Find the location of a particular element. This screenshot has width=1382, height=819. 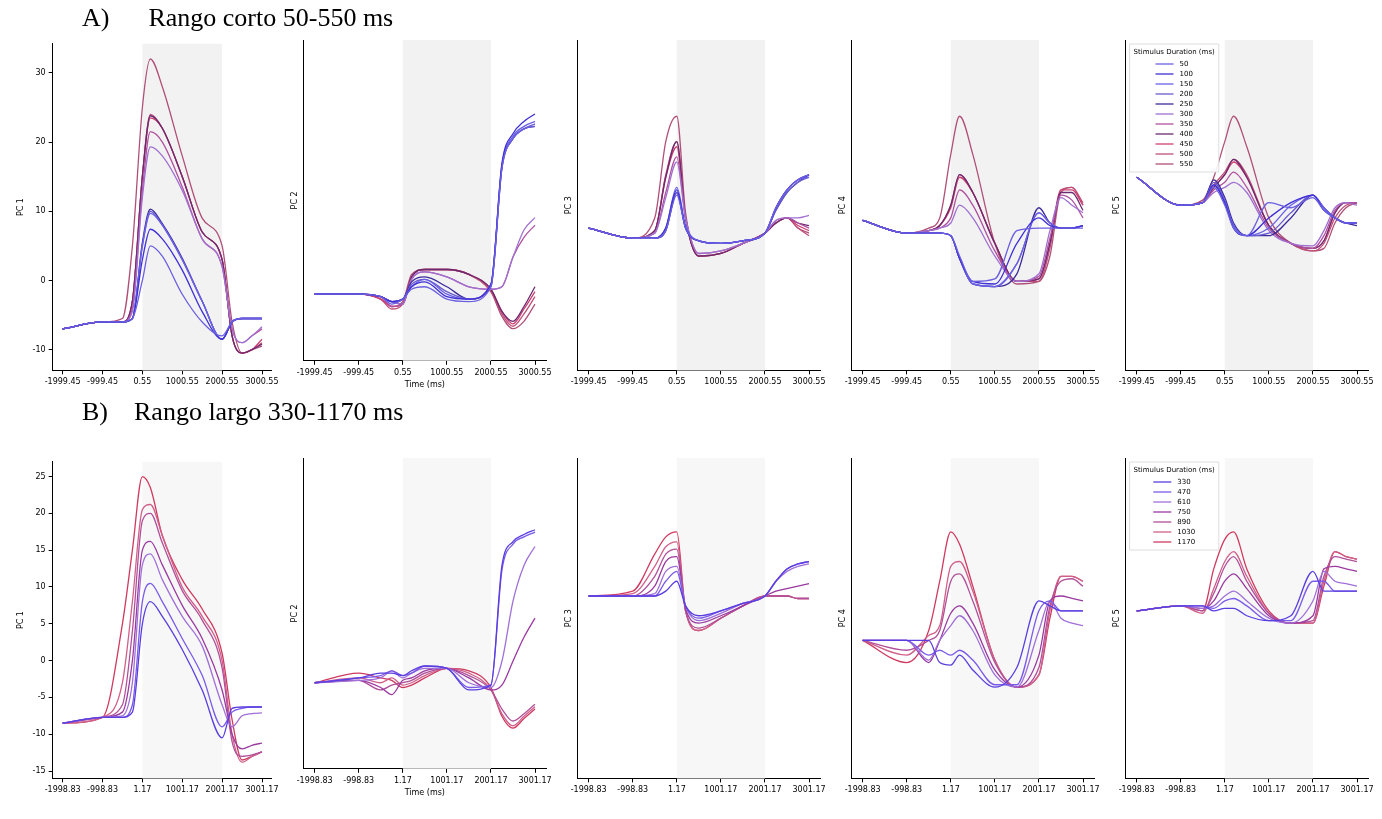

y-tick-label: -15 is located at coordinates (39, 771).